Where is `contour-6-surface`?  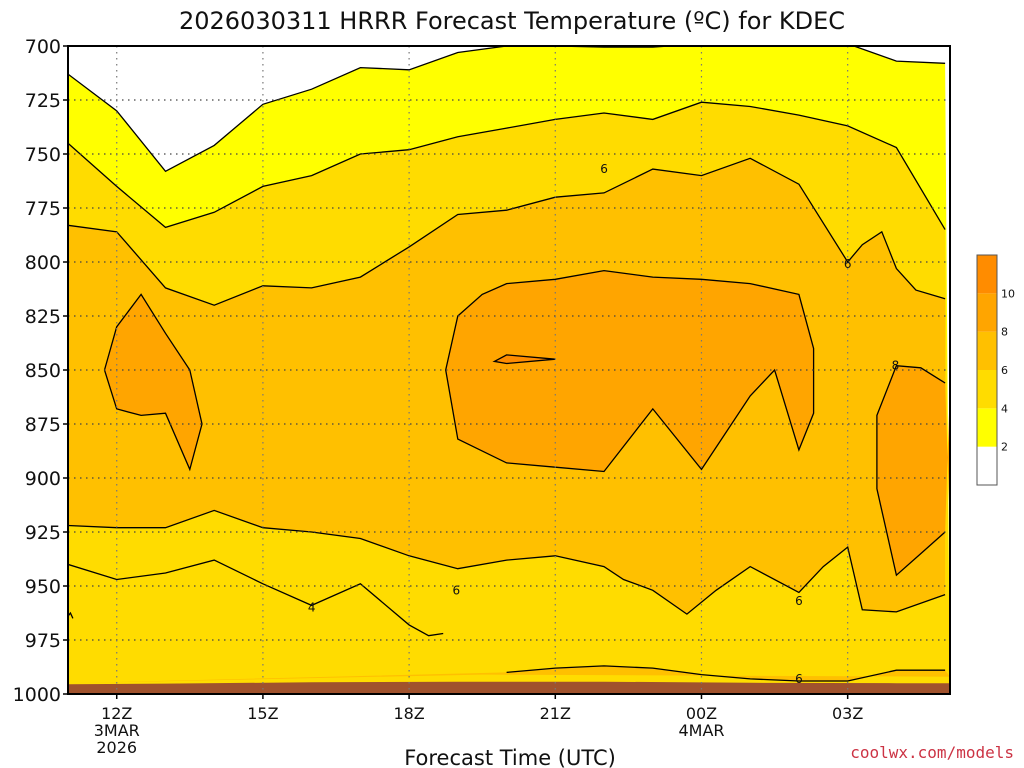
contour-6-surface is located at coordinates (726, 673).